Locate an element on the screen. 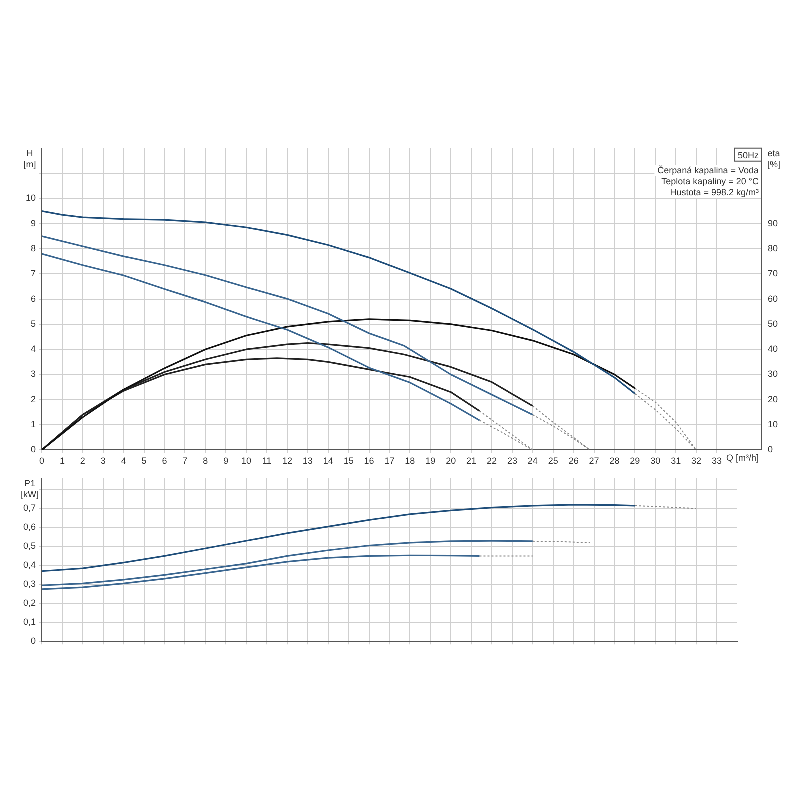 The height and width of the screenshot is (800, 800). x-tick-label: 31 is located at coordinates (676, 461).